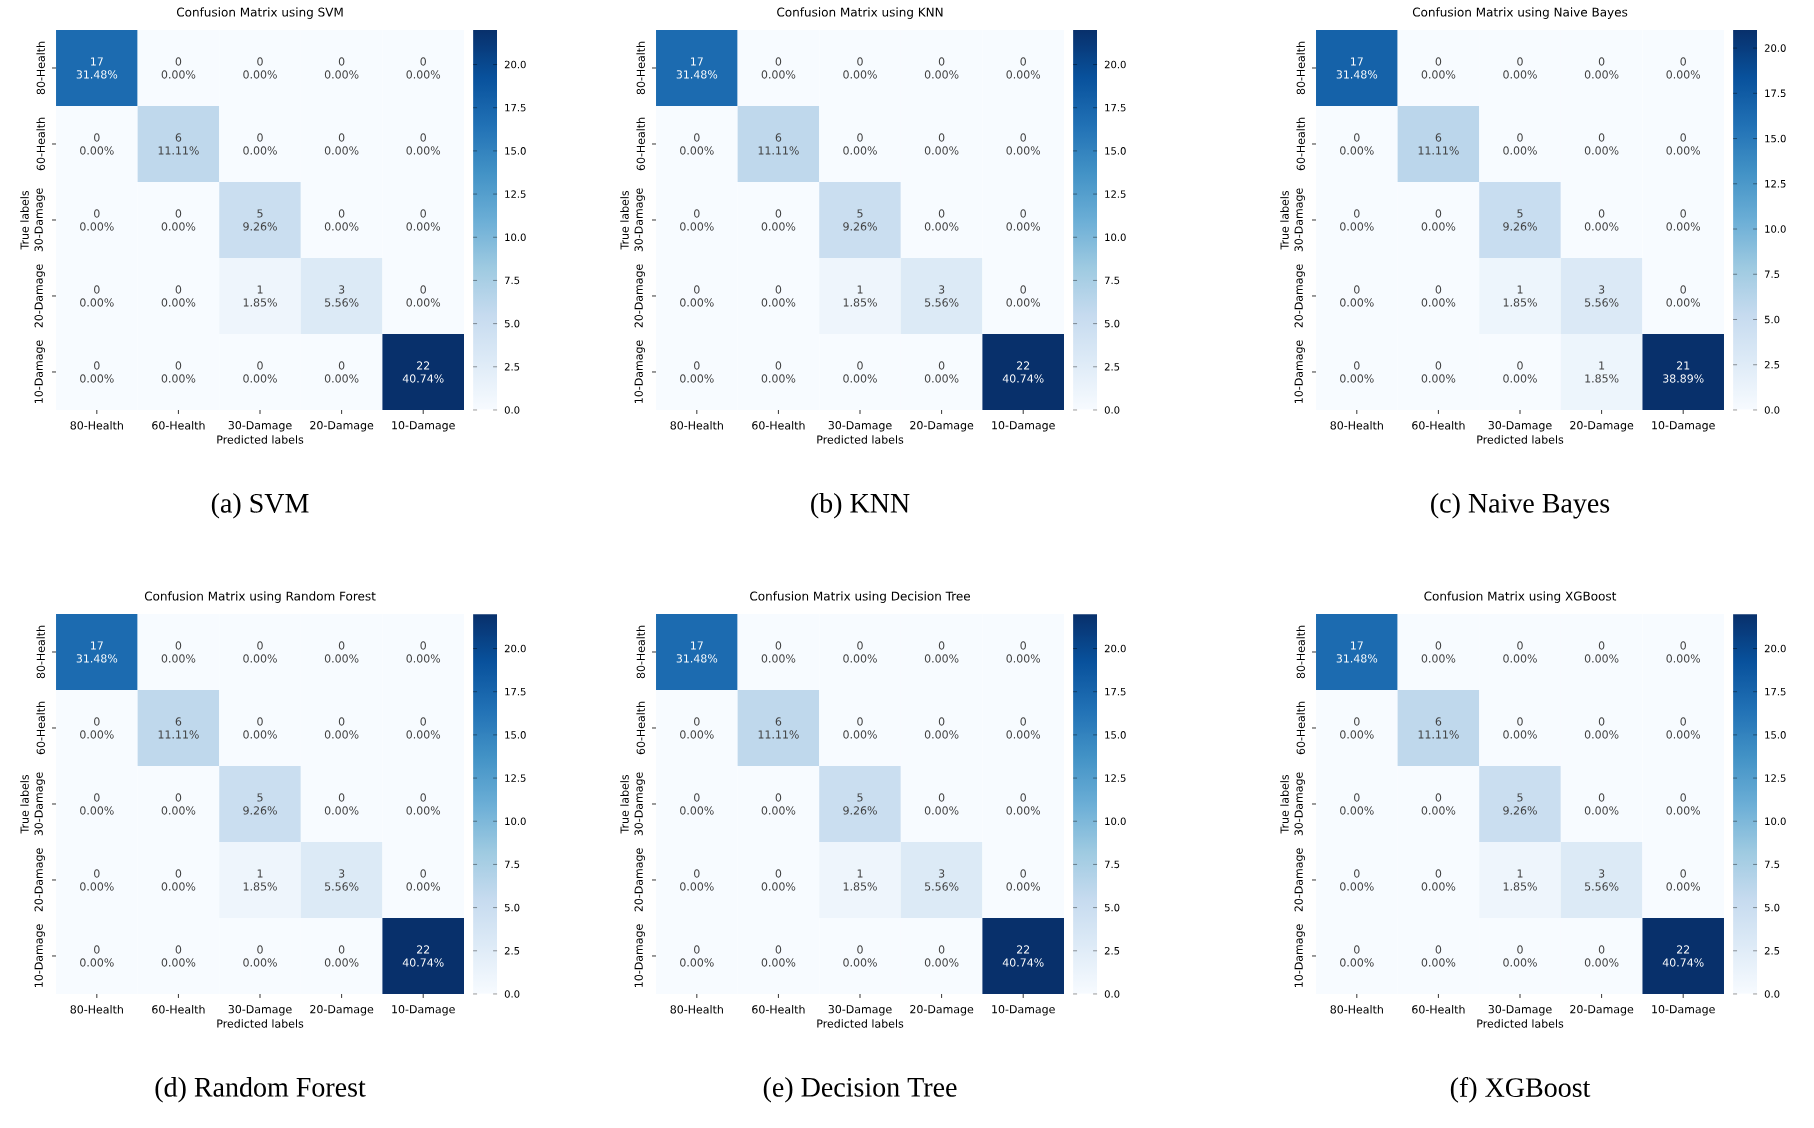 The image size is (1814, 1128). Describe the element at coordinates (1520, 506) in the screenshot. I see `text: (c) Naive Bayes` at that location.